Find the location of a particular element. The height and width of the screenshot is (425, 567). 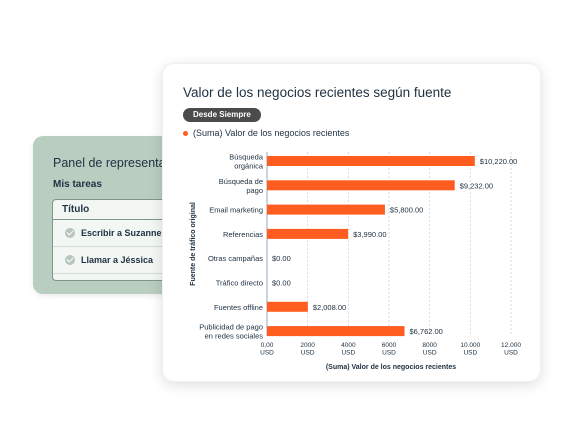

task-row: Llamar a Jéssica is located at coordinates (118, 260).